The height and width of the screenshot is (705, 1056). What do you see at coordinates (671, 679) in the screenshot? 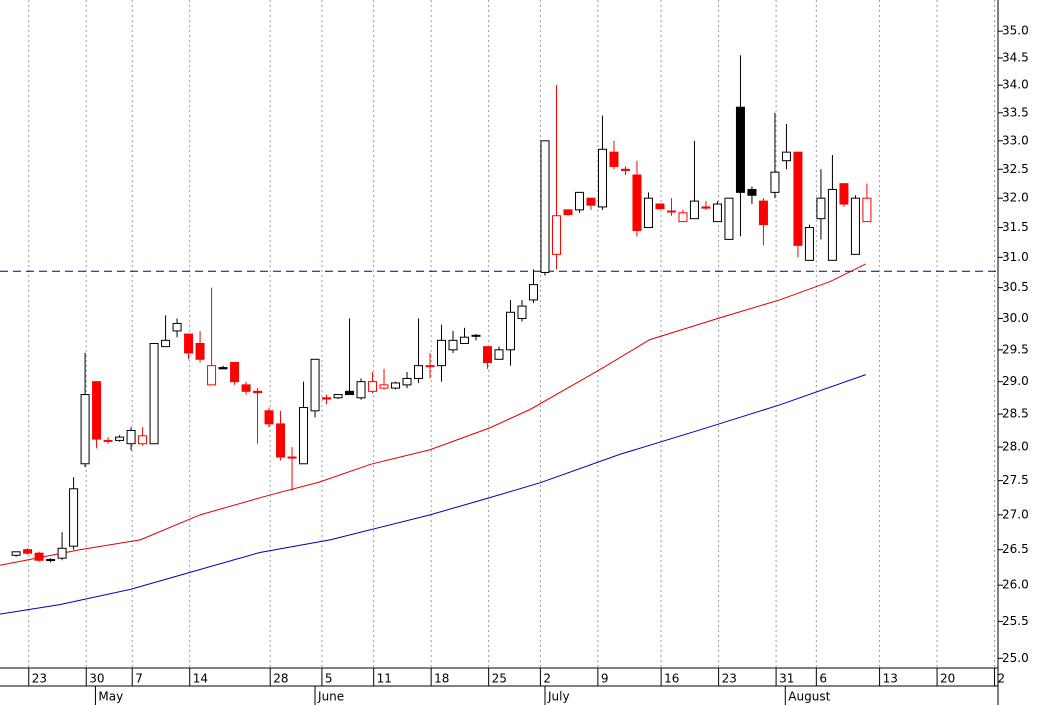
I see `x-tick-label: 16` at bounding box center [671, 679].